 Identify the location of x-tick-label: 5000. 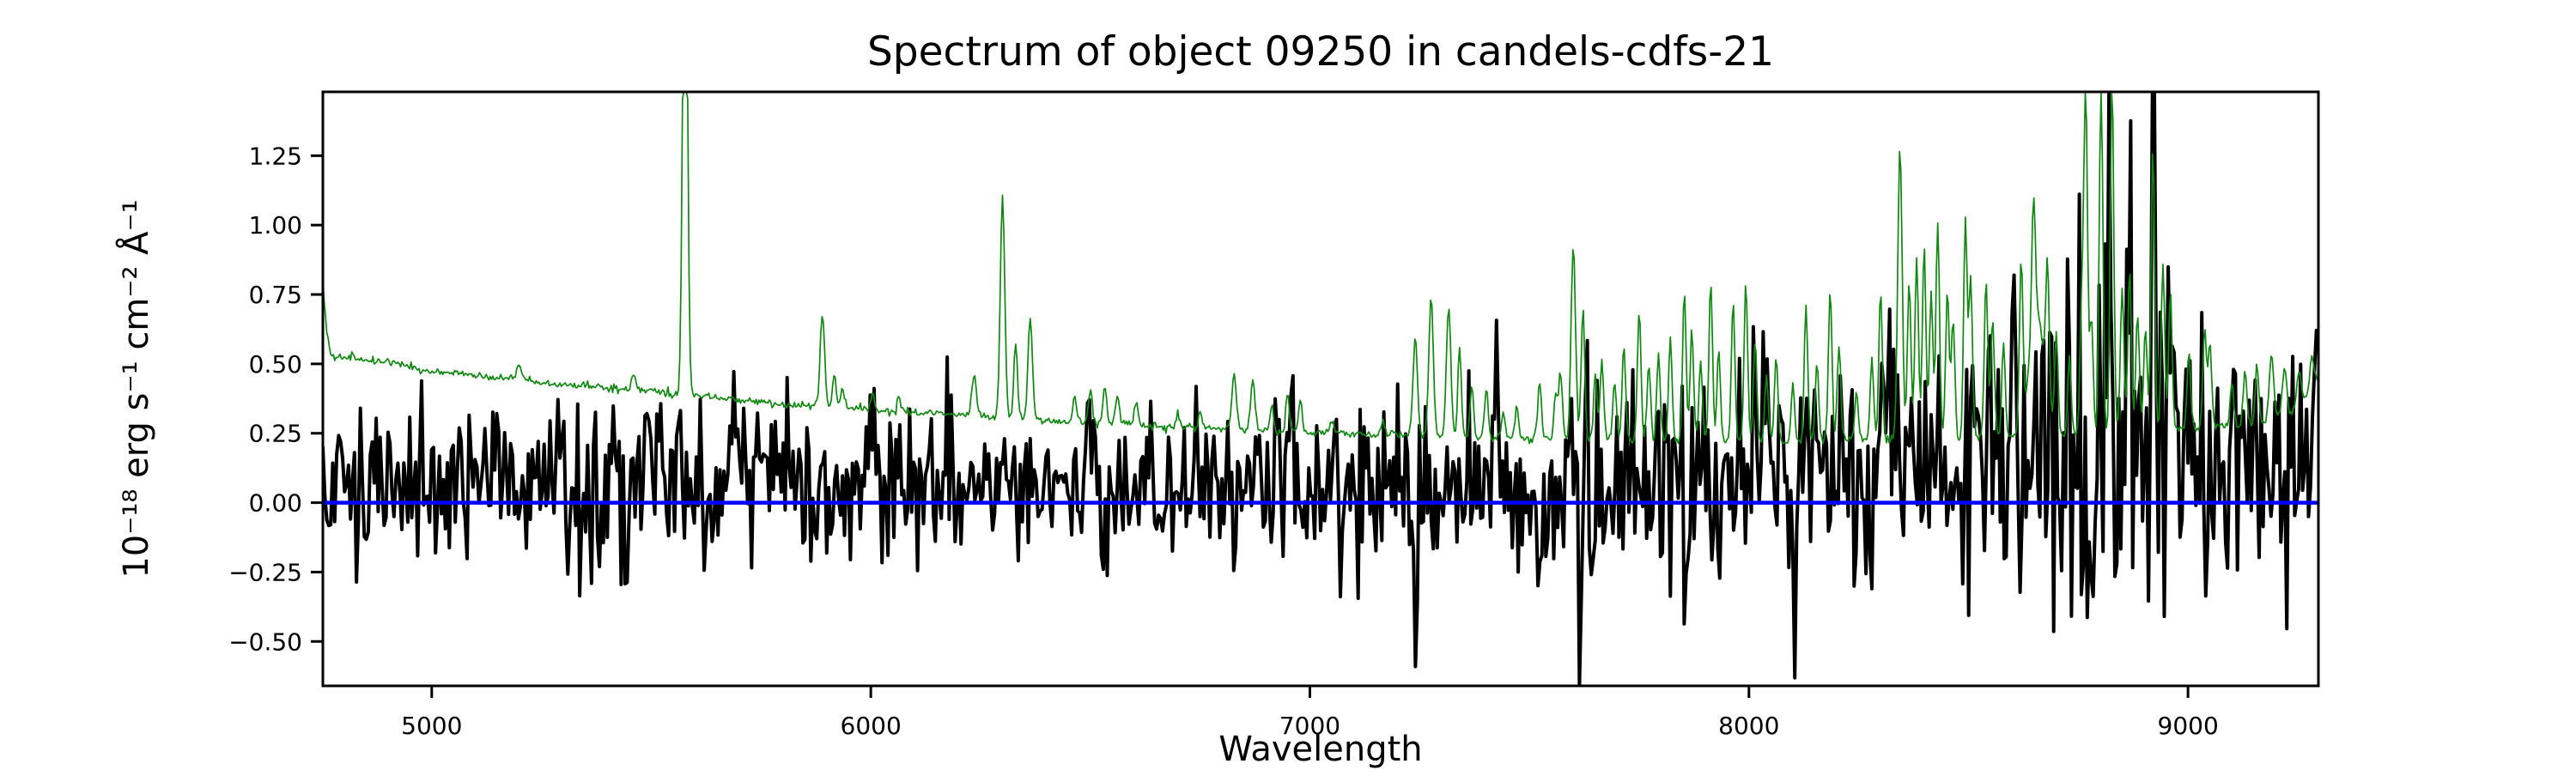
(431, 726).